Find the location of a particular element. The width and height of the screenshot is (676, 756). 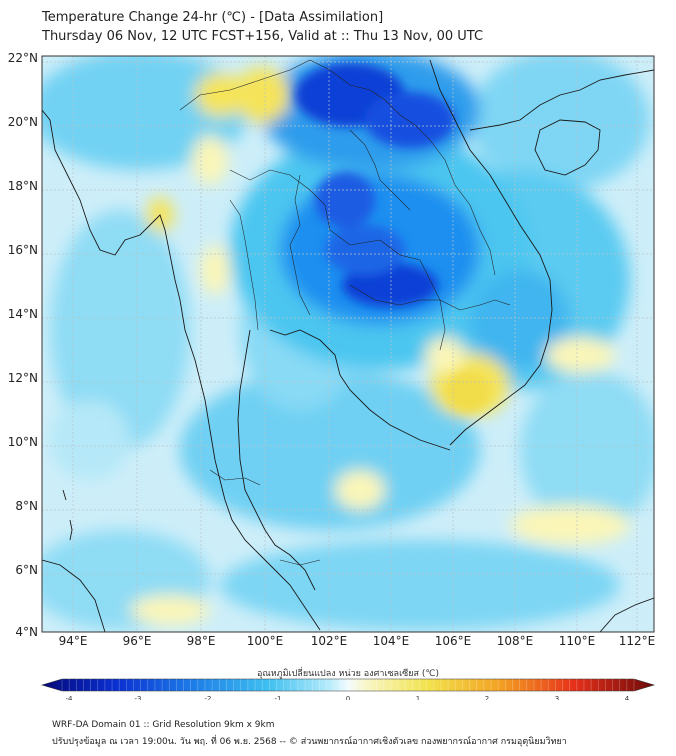

colorbar-tick: -4 is located at coordinates (70, 697).